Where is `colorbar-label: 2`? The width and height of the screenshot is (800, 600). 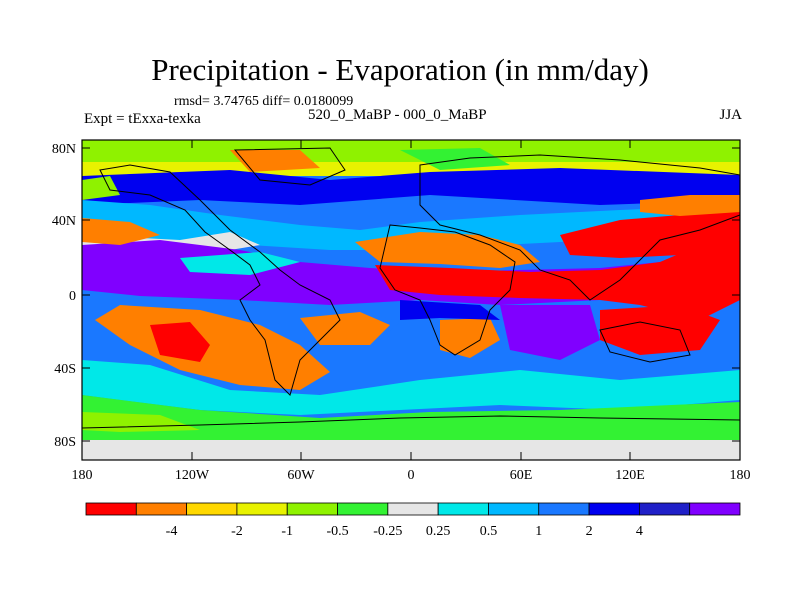
colorbar-label: 2 is located at coordinates (589, 531).